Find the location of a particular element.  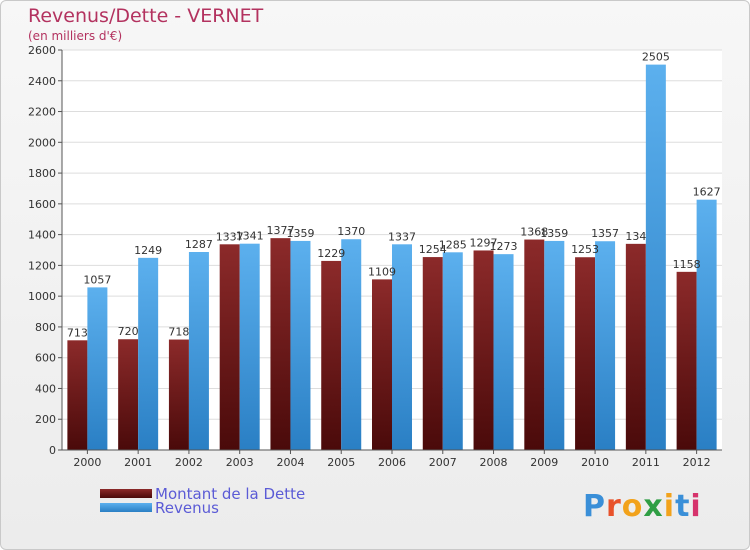

y-tick-label: 1800 is located at coordinates (42, 173).